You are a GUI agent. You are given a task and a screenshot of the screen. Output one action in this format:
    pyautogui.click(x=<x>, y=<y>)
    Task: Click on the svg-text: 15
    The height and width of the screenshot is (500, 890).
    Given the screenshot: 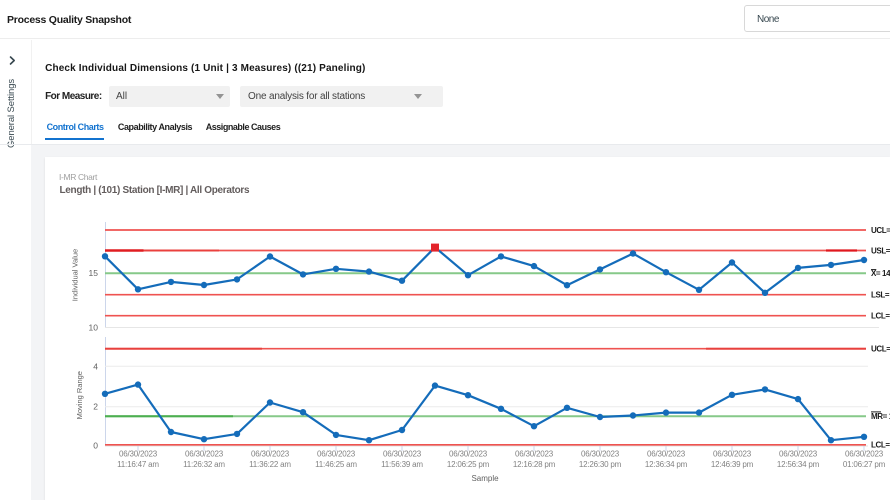 What is the action you would take?
    pyautogui.click(x=94, y=273)
    